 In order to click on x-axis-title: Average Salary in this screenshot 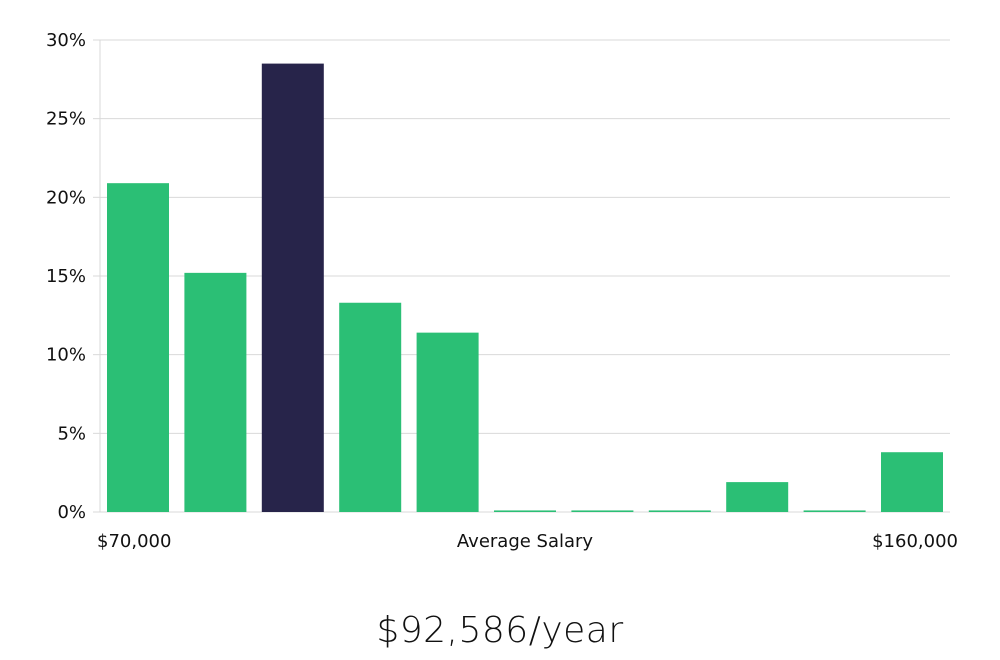, I will do `click(525, 541)`.